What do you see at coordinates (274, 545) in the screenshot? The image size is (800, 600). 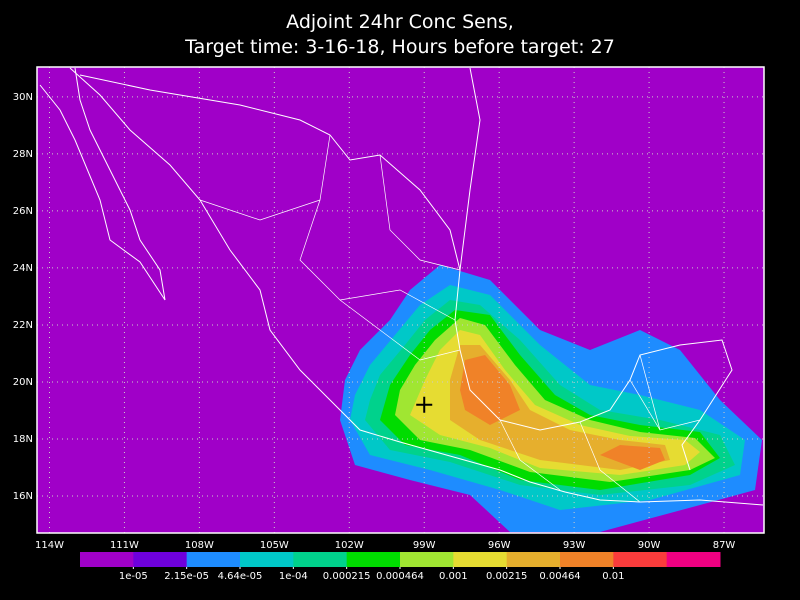 I see `lon-tick-label: 105W` at bounding box center [274, 545].